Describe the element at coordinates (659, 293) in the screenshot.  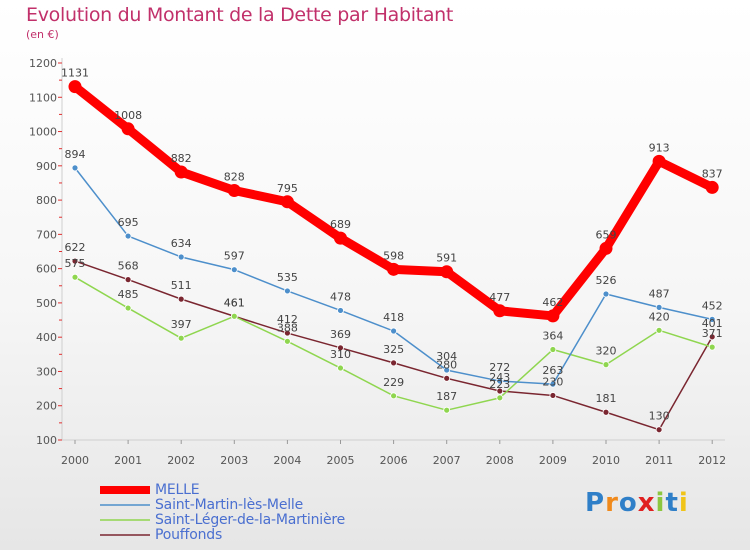
I see `data-label: 487` at that location.